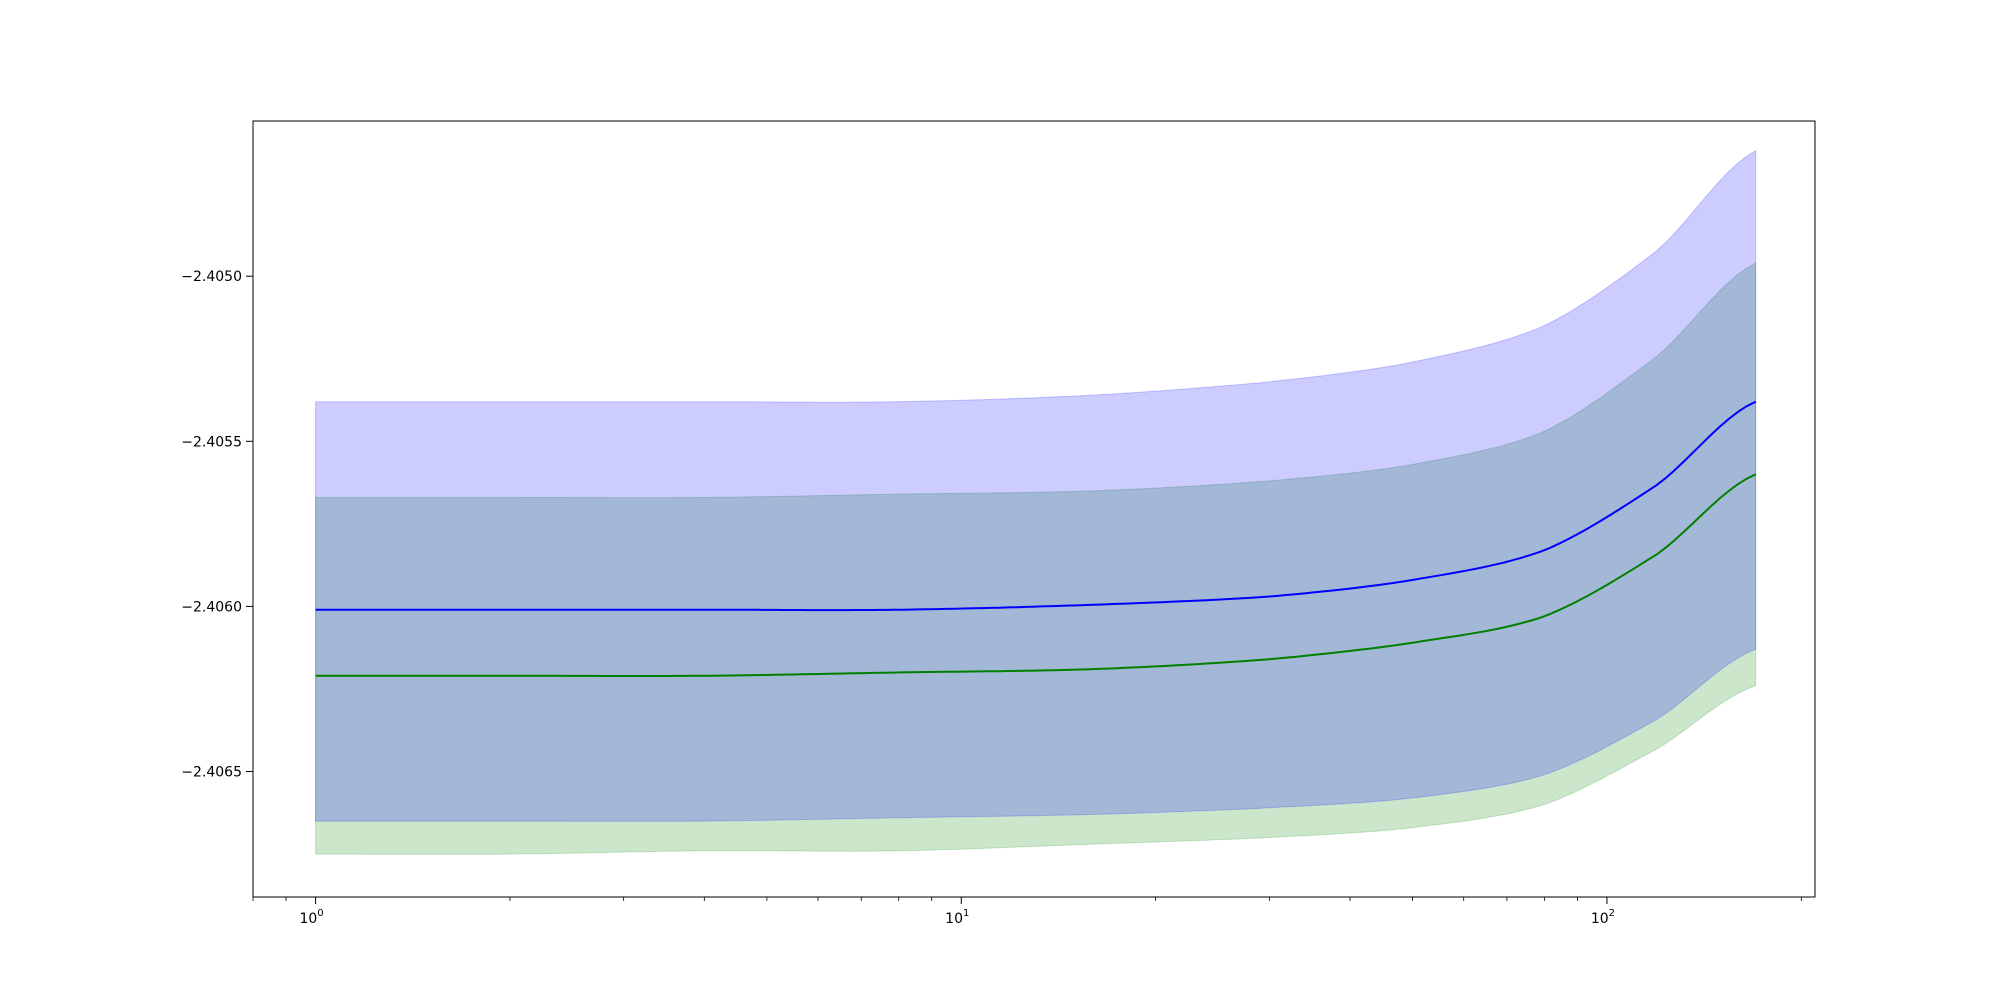  What do you see at coordinates (1027, 912) in the screenshot?
I see `x-axis: 10⁰ 10¹ 10²` at bounding box center [1027, 912].